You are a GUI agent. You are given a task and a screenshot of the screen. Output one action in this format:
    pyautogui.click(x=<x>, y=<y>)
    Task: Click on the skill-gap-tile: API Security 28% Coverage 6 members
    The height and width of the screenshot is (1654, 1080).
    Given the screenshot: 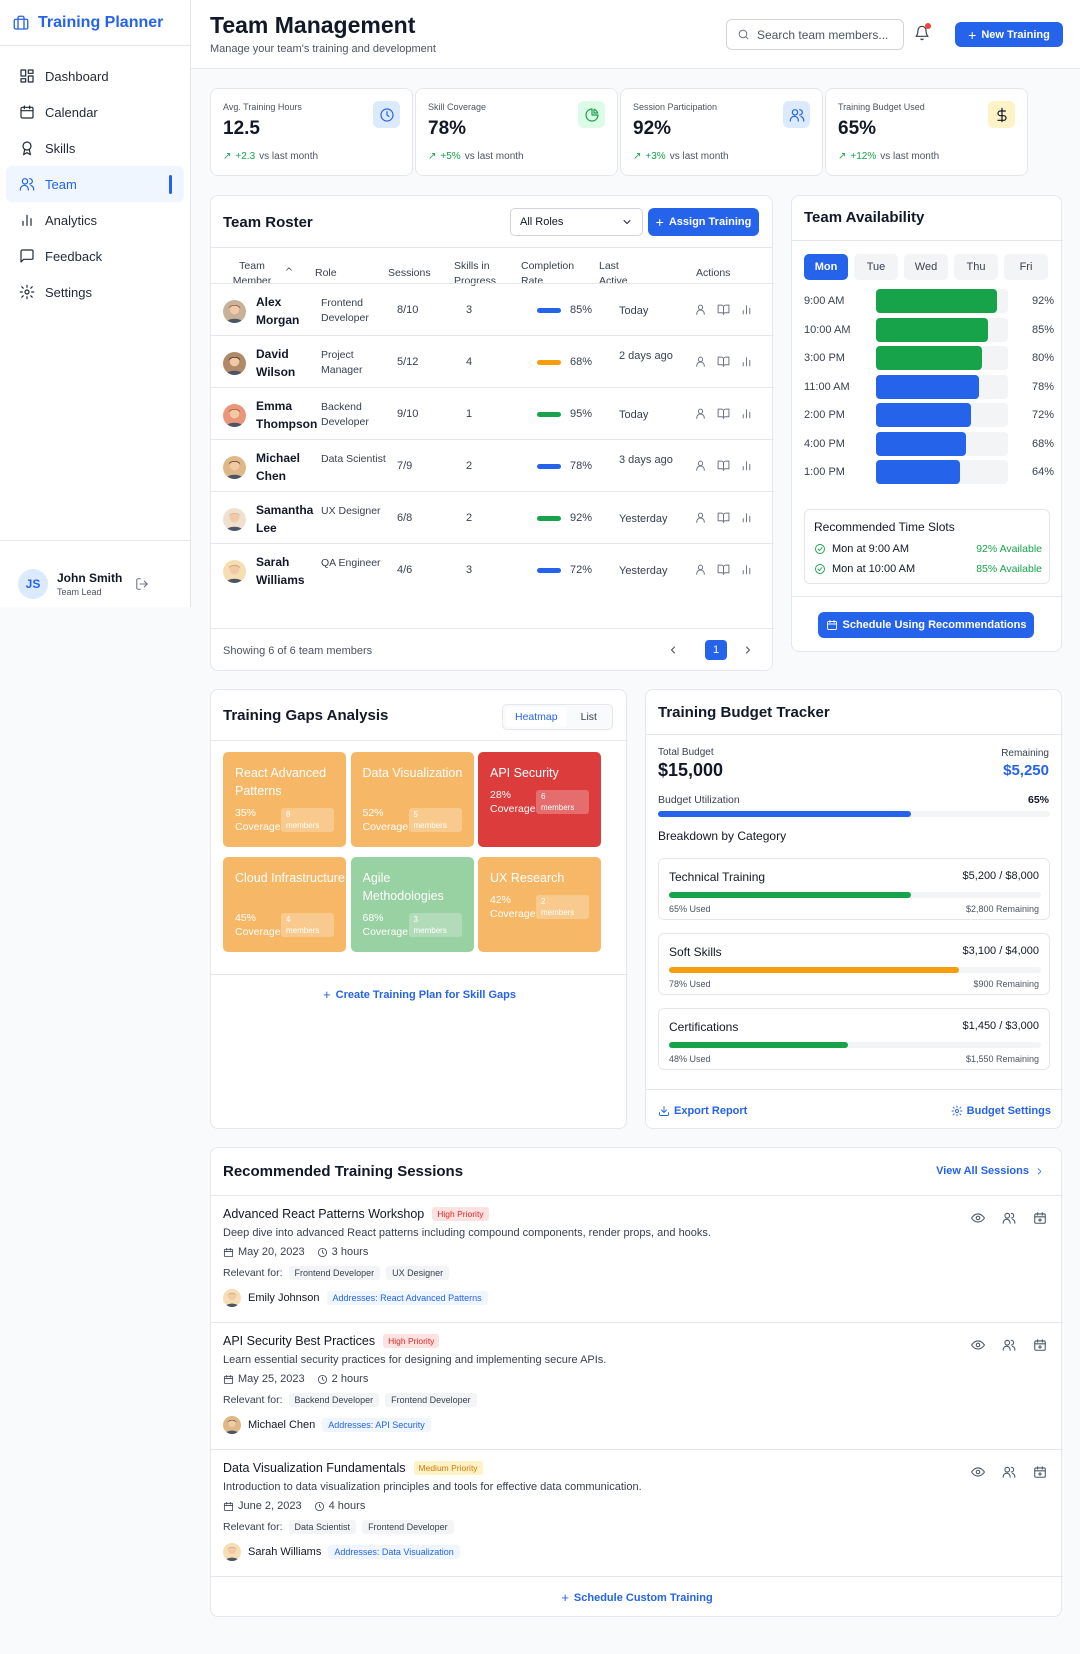 What is the action you would take?
    pyautogui.click(x=539, y=799)
    